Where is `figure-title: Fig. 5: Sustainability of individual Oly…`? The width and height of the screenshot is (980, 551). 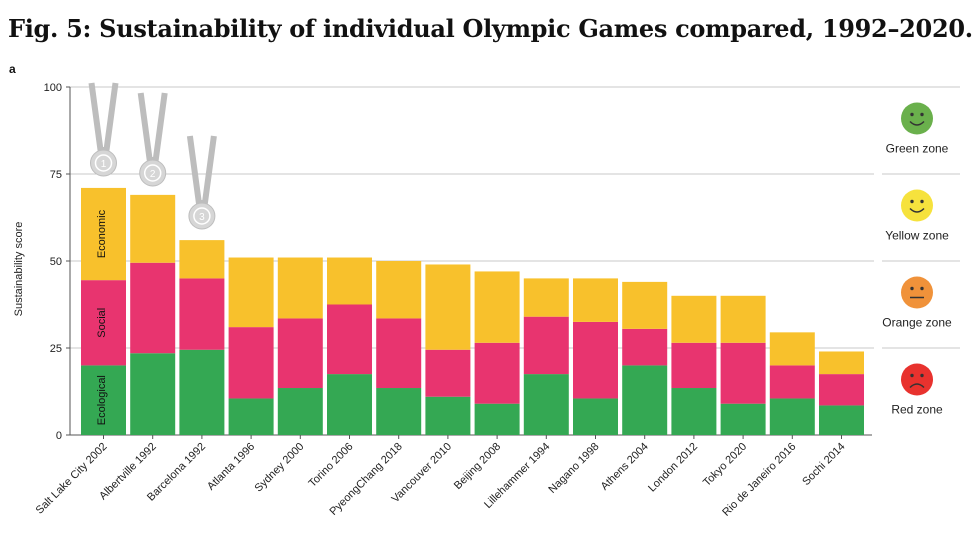
figure-title: Fig. 5: Sustainability of individual Oly… is located at coordinates (490, 28).